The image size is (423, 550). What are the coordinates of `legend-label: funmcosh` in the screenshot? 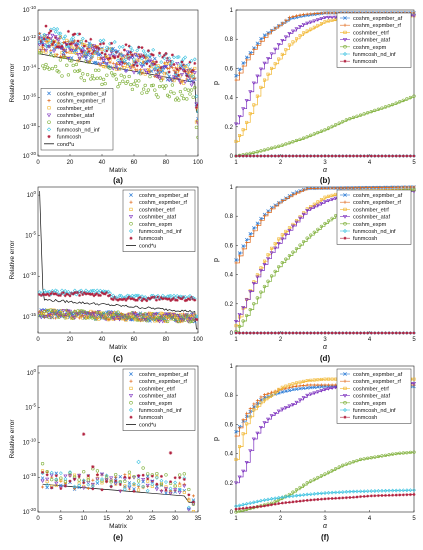 It's located at (365, 418).